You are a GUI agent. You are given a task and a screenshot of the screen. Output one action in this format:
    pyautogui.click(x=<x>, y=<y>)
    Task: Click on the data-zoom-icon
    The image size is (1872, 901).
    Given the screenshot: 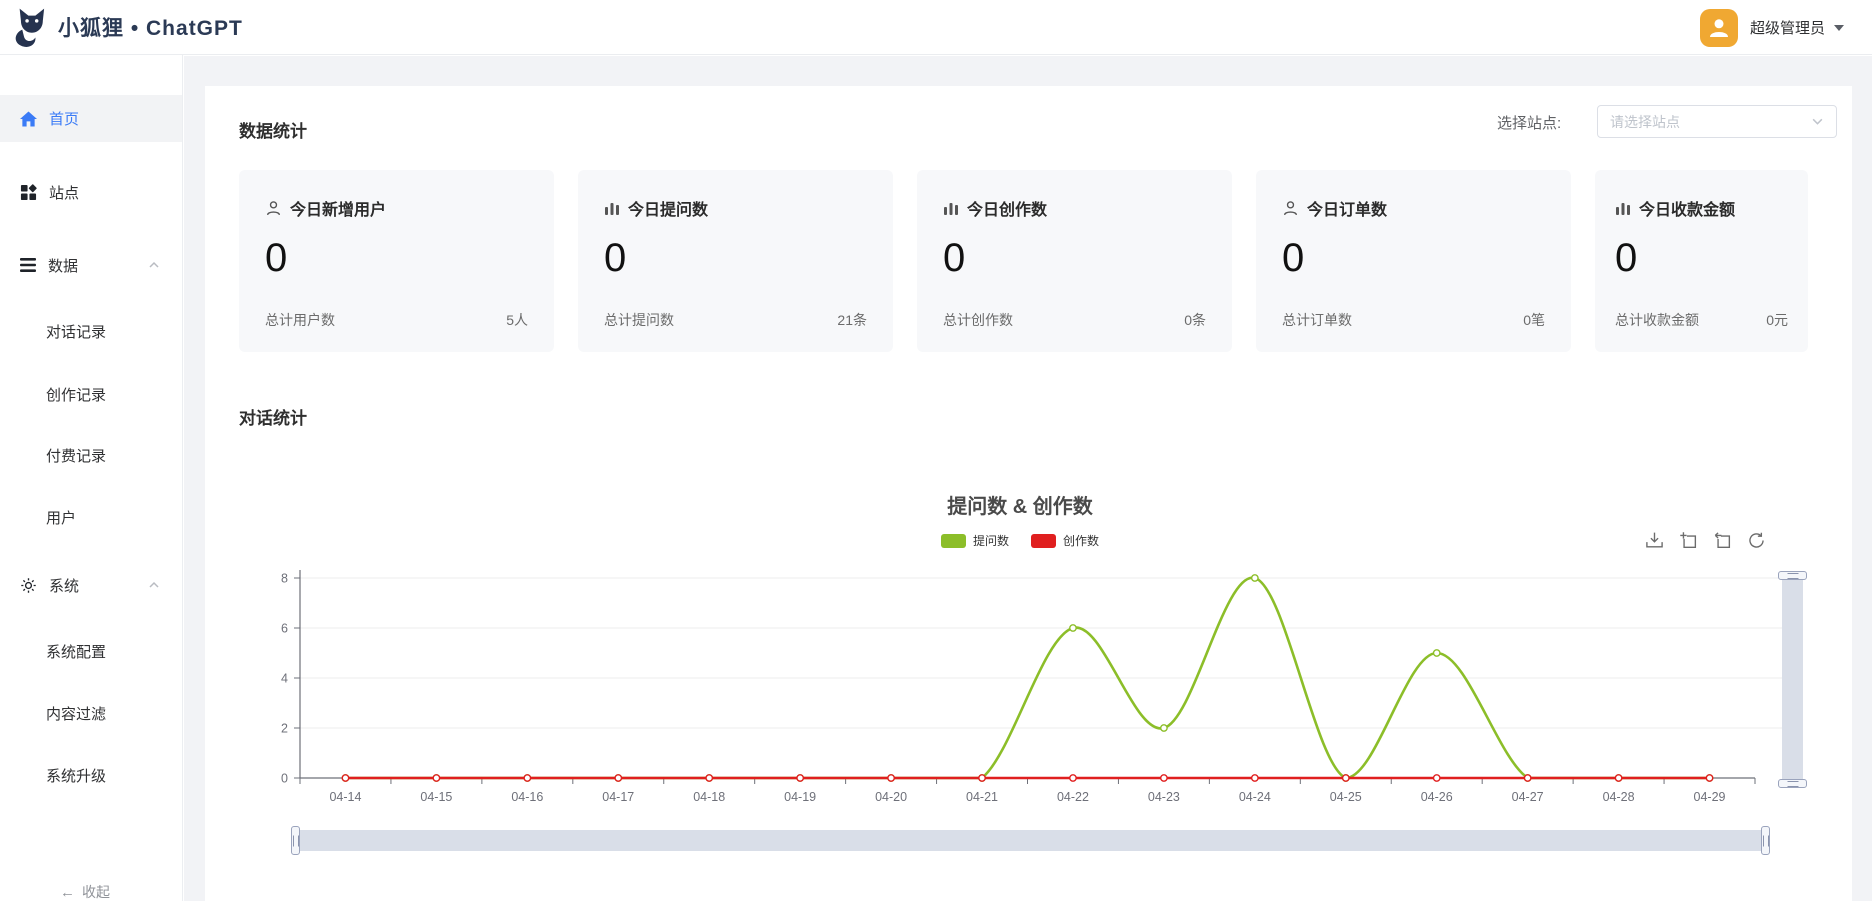 What is the action you would take?
    pyautogui.click(x=1688, y=540)
    